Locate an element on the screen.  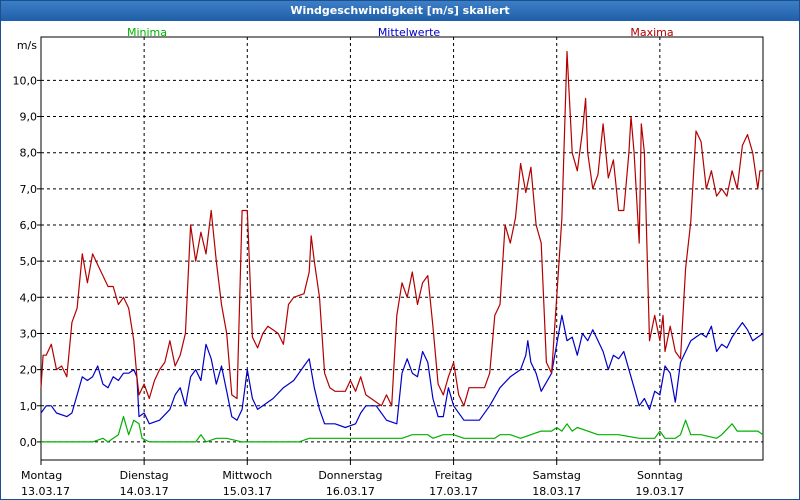
y-tick-label: 2,0 is located at coordinates (29, 370).